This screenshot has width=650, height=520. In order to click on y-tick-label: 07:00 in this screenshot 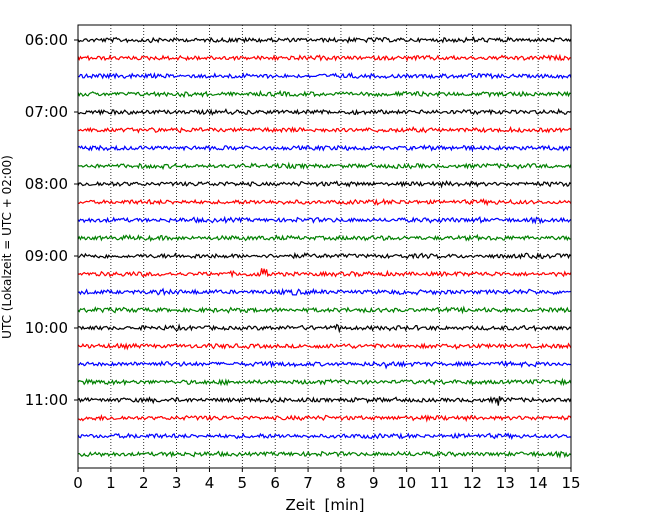, I will do `click(46, 112)`.